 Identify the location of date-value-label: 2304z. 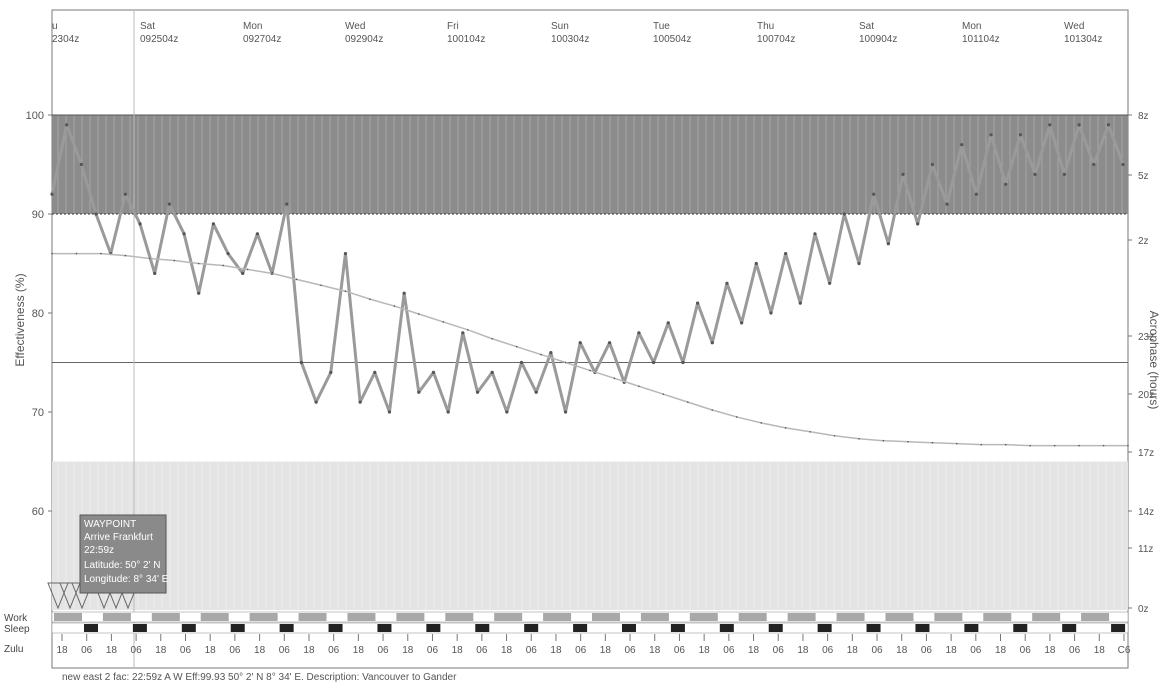
(65, 39).